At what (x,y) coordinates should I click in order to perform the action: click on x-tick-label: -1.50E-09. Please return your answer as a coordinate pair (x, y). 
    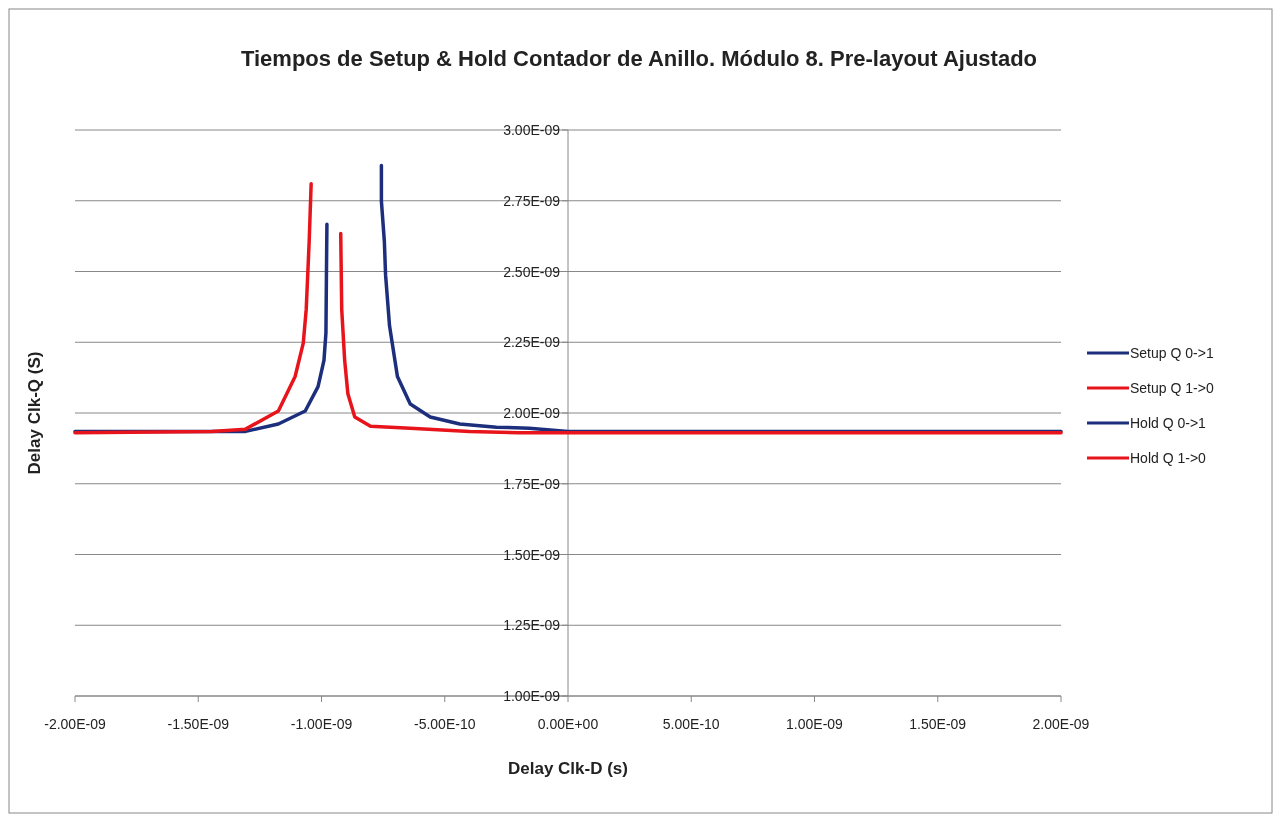
    Looking at the image, I should click on (198, 724).